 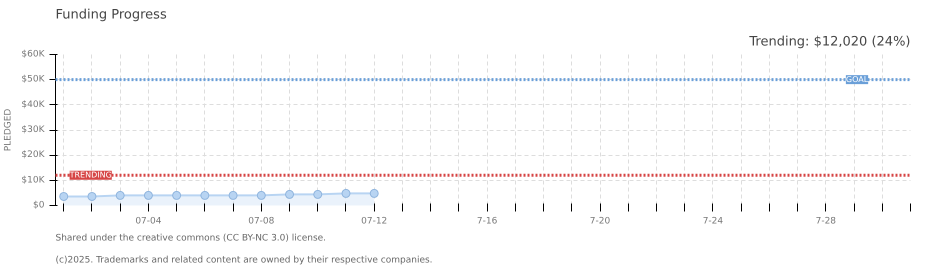 What do you see at coordinates (33, 180) in the screenshot?
I see `y-tick-label: $10K` at bounding box center [33, 180].